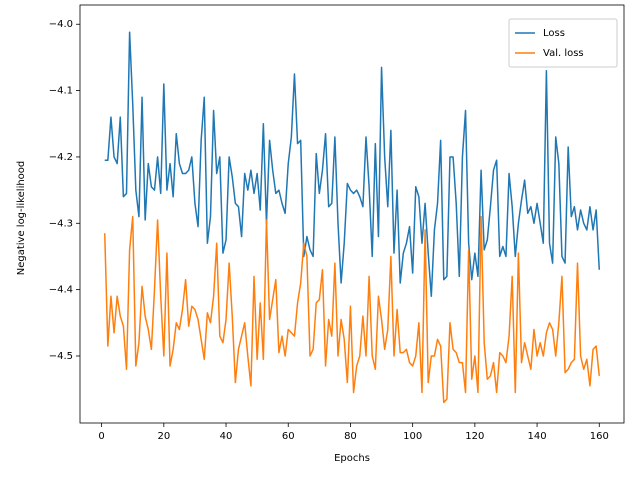 Image resolution: width=640 pixels, height=480 pixels. Describe the element at coordinates (61, 223) in the screenshot. I see `y-tick-label: −4.3` at that location.